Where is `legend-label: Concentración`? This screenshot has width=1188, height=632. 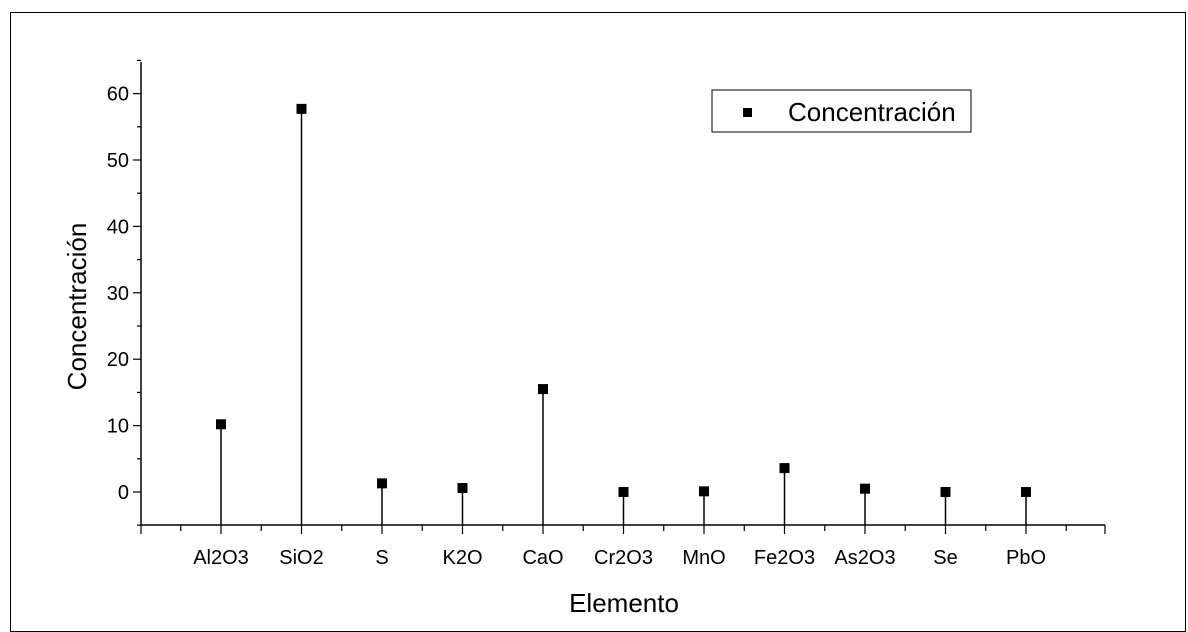 legend-label: Concentración is located at coordinates (872, 112).